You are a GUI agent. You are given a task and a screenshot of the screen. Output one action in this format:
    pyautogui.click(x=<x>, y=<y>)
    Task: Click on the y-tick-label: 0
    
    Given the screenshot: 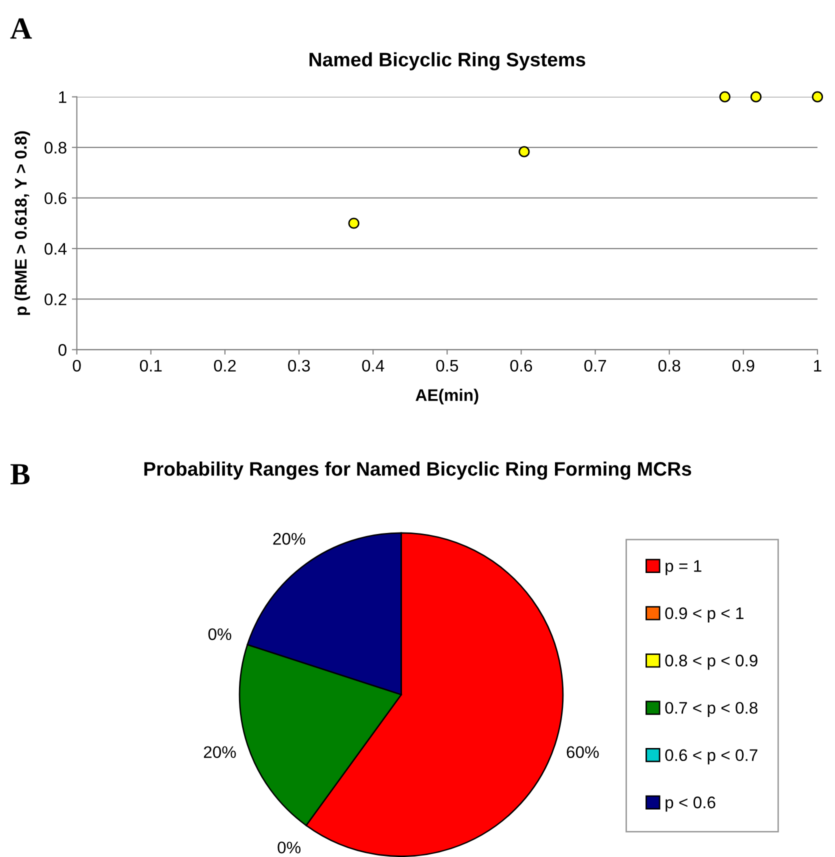 What is the action you would take?
    pyautogui.click(x=62, y=350)
    